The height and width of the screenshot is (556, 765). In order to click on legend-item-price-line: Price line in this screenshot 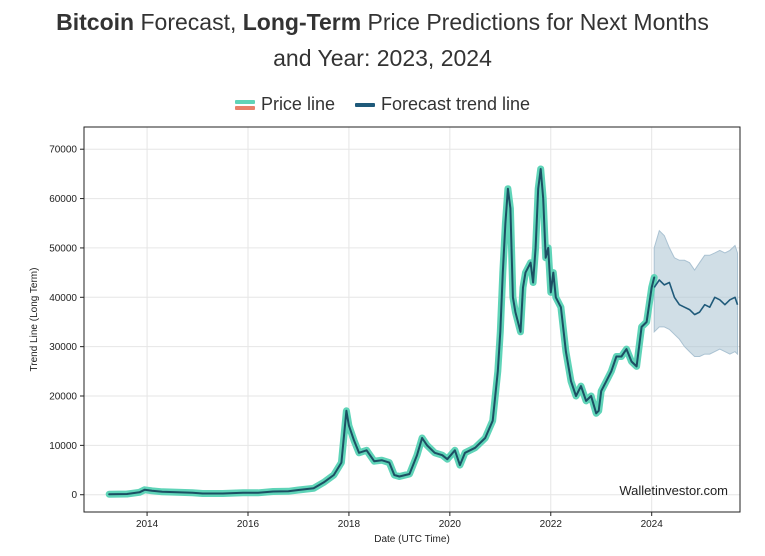, I will do `click(284, 104)`.